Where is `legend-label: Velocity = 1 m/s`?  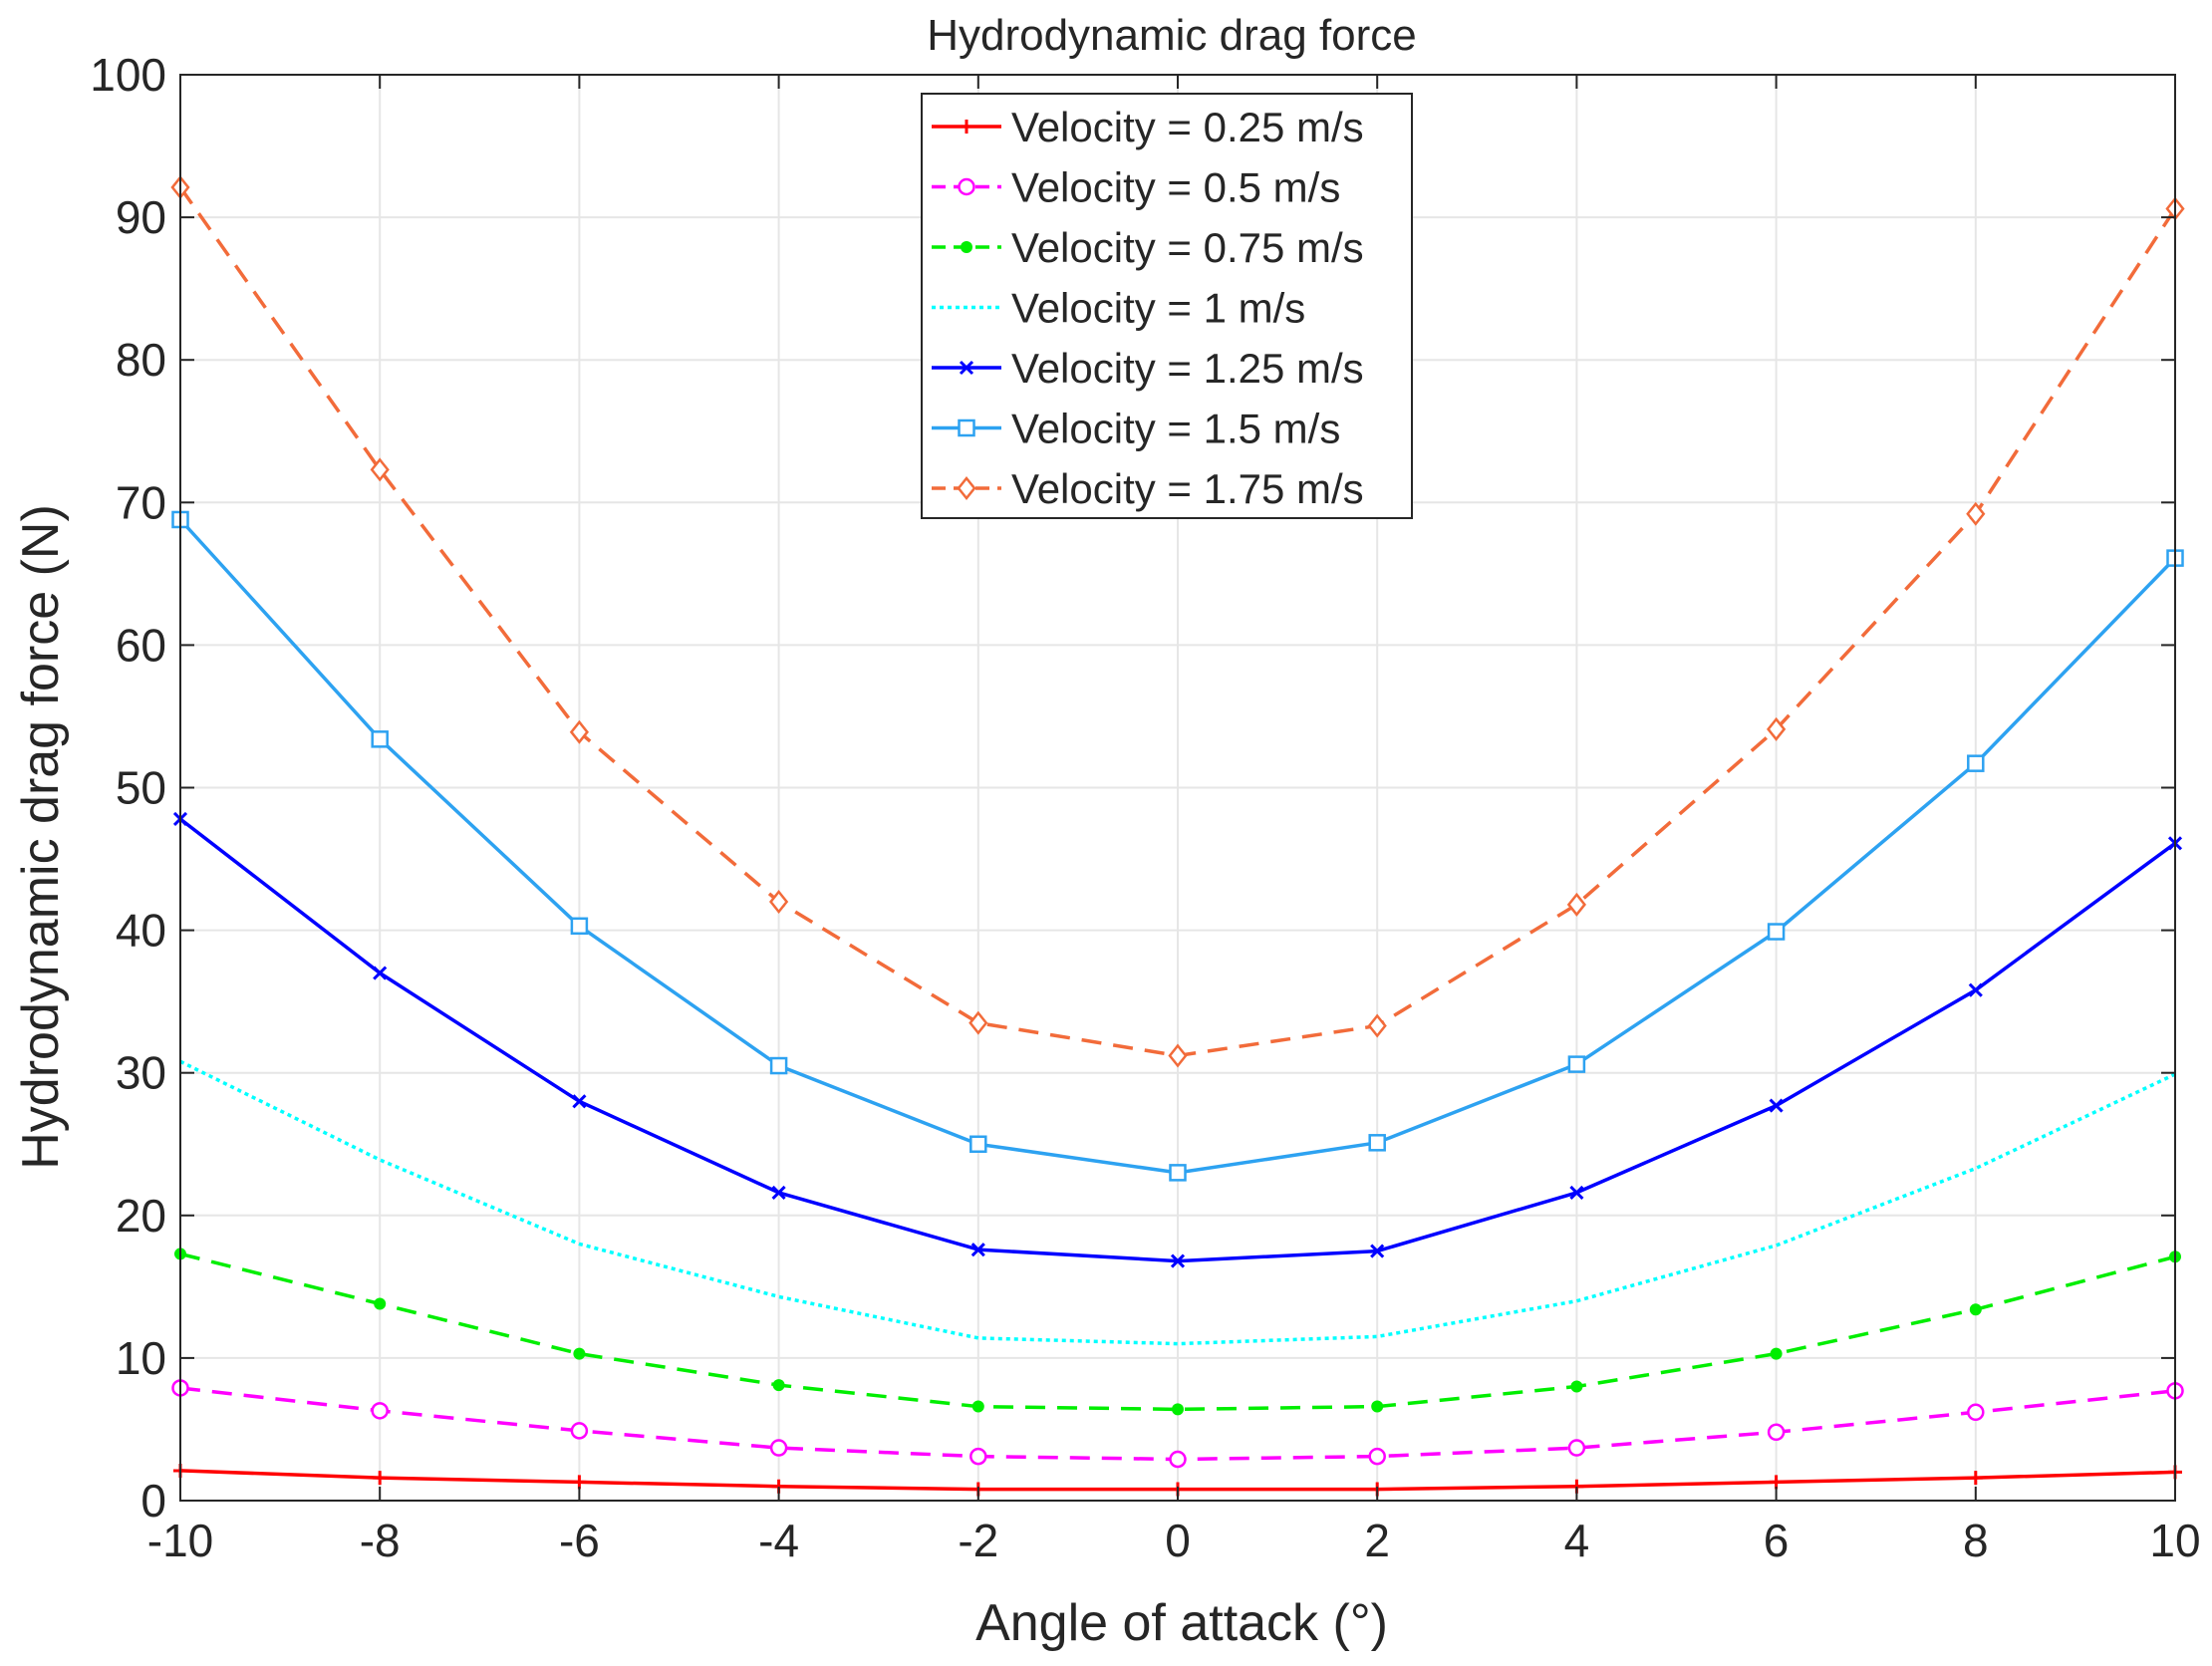
legend-label: Velocity = 1 m/s is located at coordinates (1158, 308).